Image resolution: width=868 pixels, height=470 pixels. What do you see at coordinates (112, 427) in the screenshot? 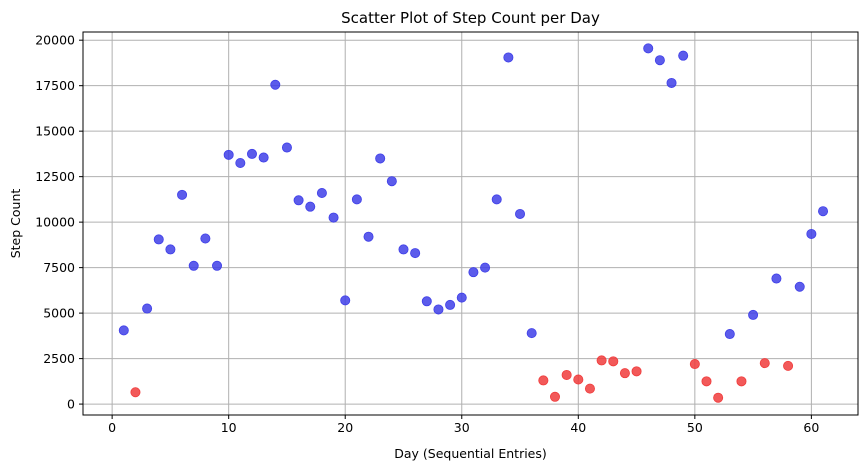
I see `x-tick-label: 0` at bounding box center [112, 427].